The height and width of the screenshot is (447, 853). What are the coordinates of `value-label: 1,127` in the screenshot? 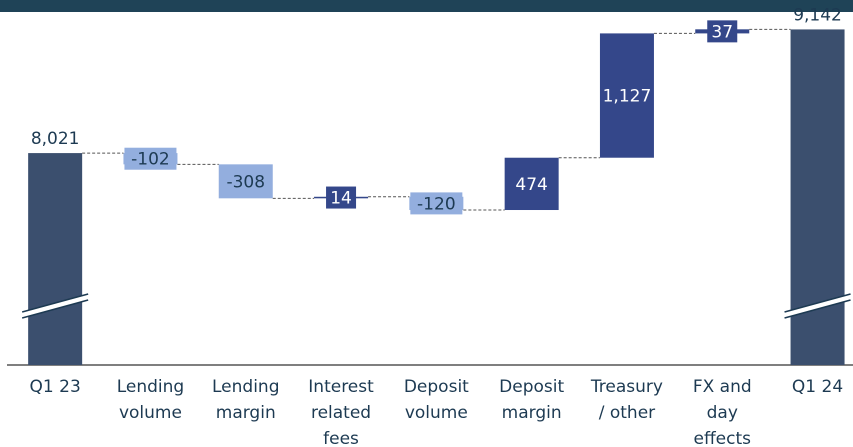 It's located at (627, 97).